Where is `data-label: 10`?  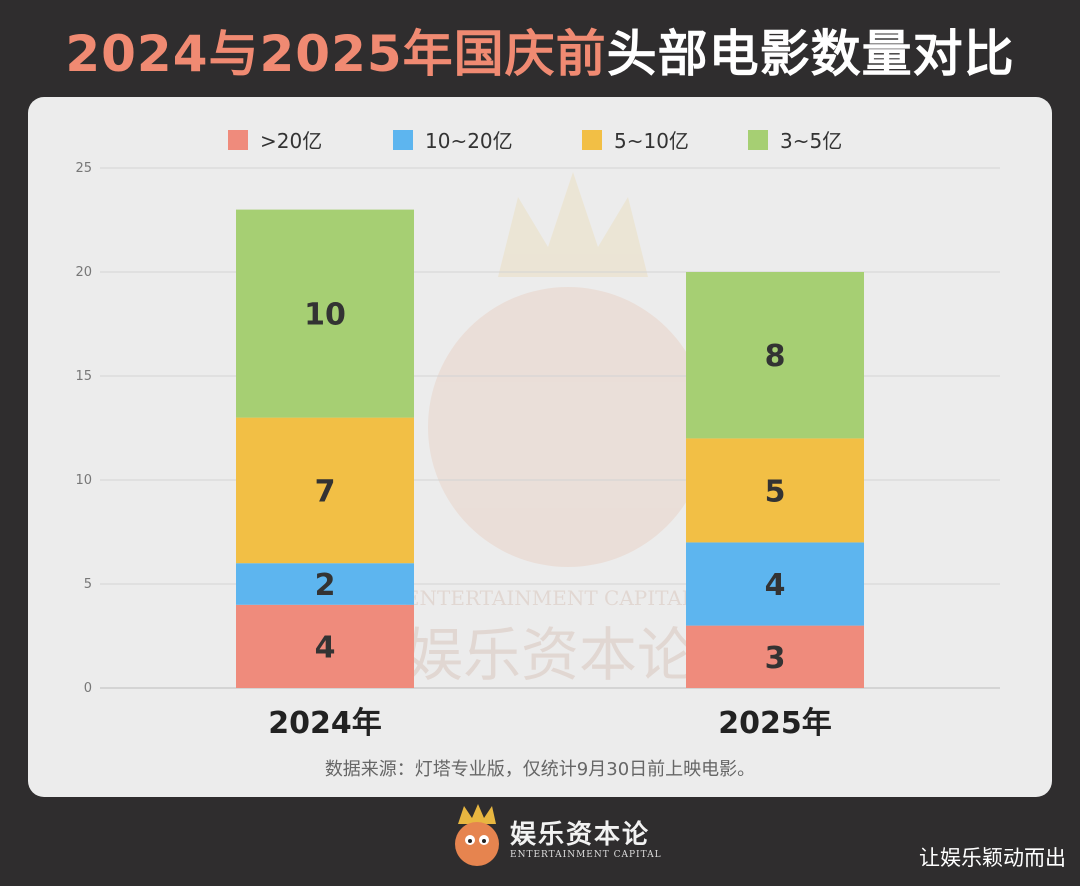
data-label: 10 is located at coordinates (325, 315).